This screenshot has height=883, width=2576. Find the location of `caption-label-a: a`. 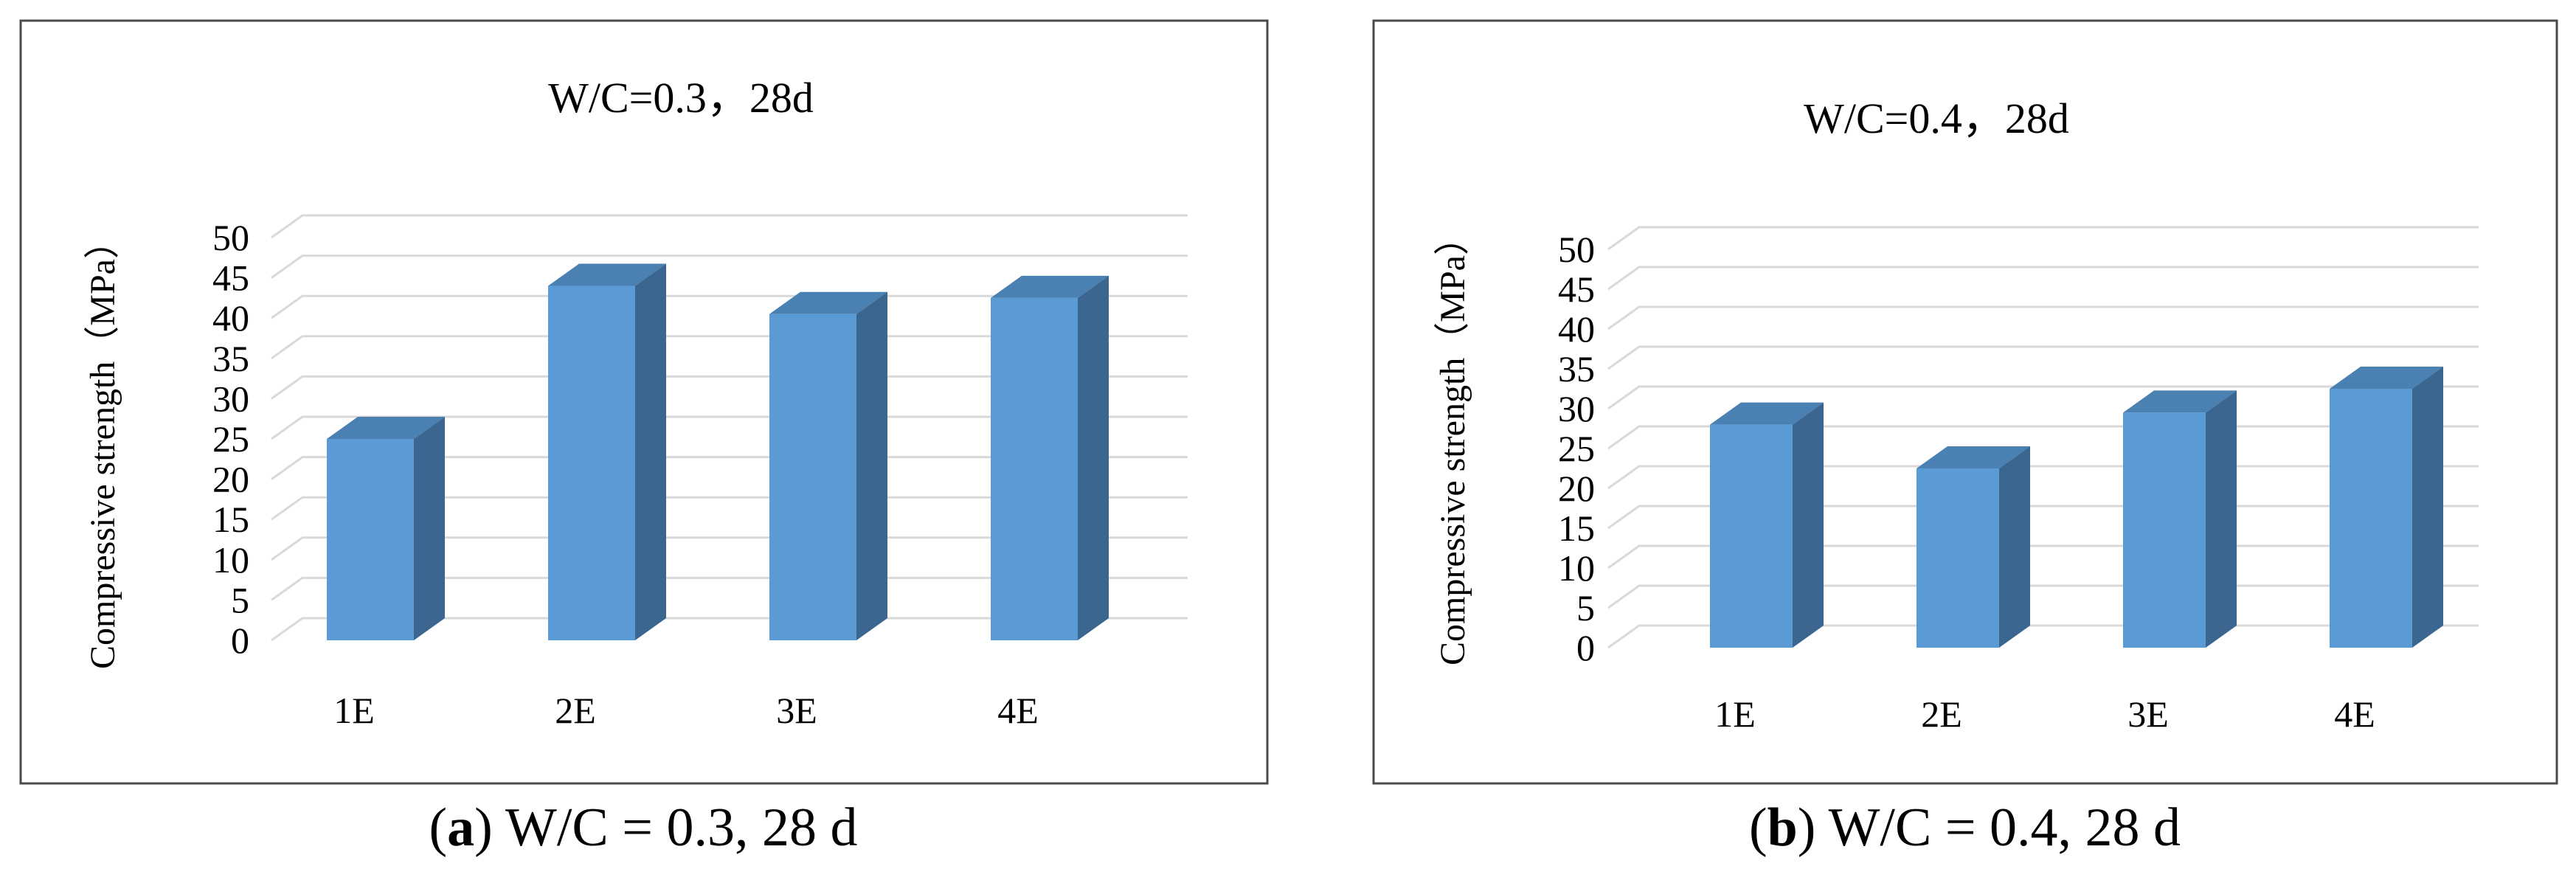

caption-label-a: a is located at coordinates (461, 827).